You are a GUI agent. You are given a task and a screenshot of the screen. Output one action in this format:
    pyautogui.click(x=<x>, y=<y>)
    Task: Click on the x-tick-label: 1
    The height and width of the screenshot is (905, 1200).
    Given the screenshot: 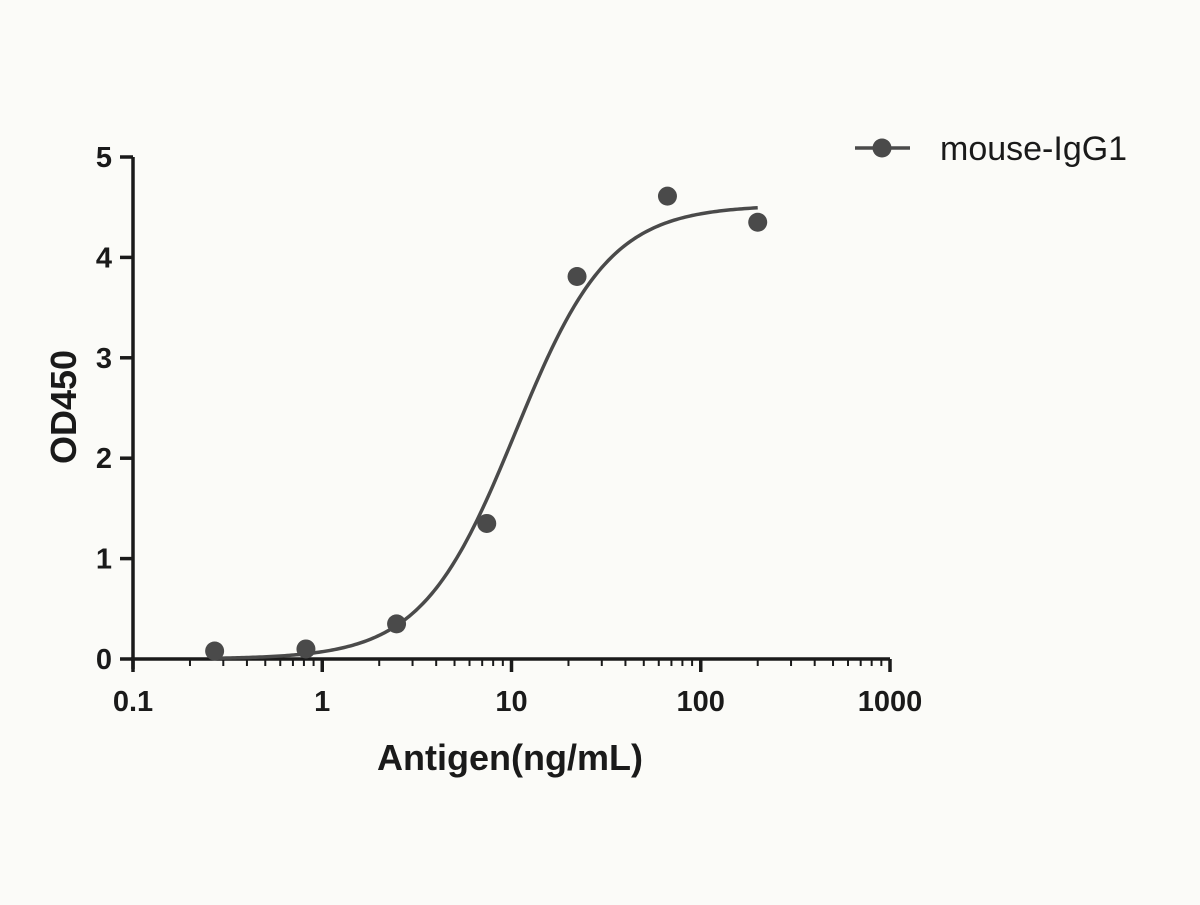 What is the action you would take?
    pyautogui.click(x=322, y=702)
    